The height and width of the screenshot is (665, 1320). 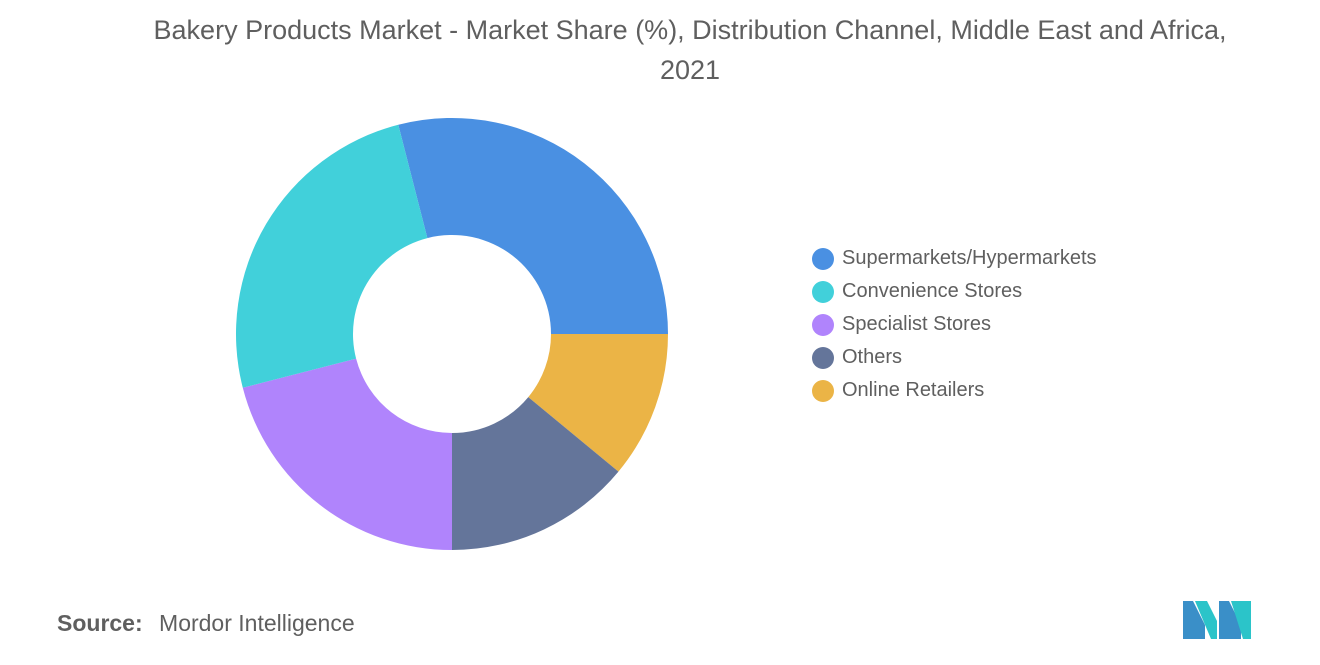 What do you see at coordinates (969, 258) in the screenshot?
I see `legend-label: Supermarkets/Hypermarkets` at bounding box center [969, 258].